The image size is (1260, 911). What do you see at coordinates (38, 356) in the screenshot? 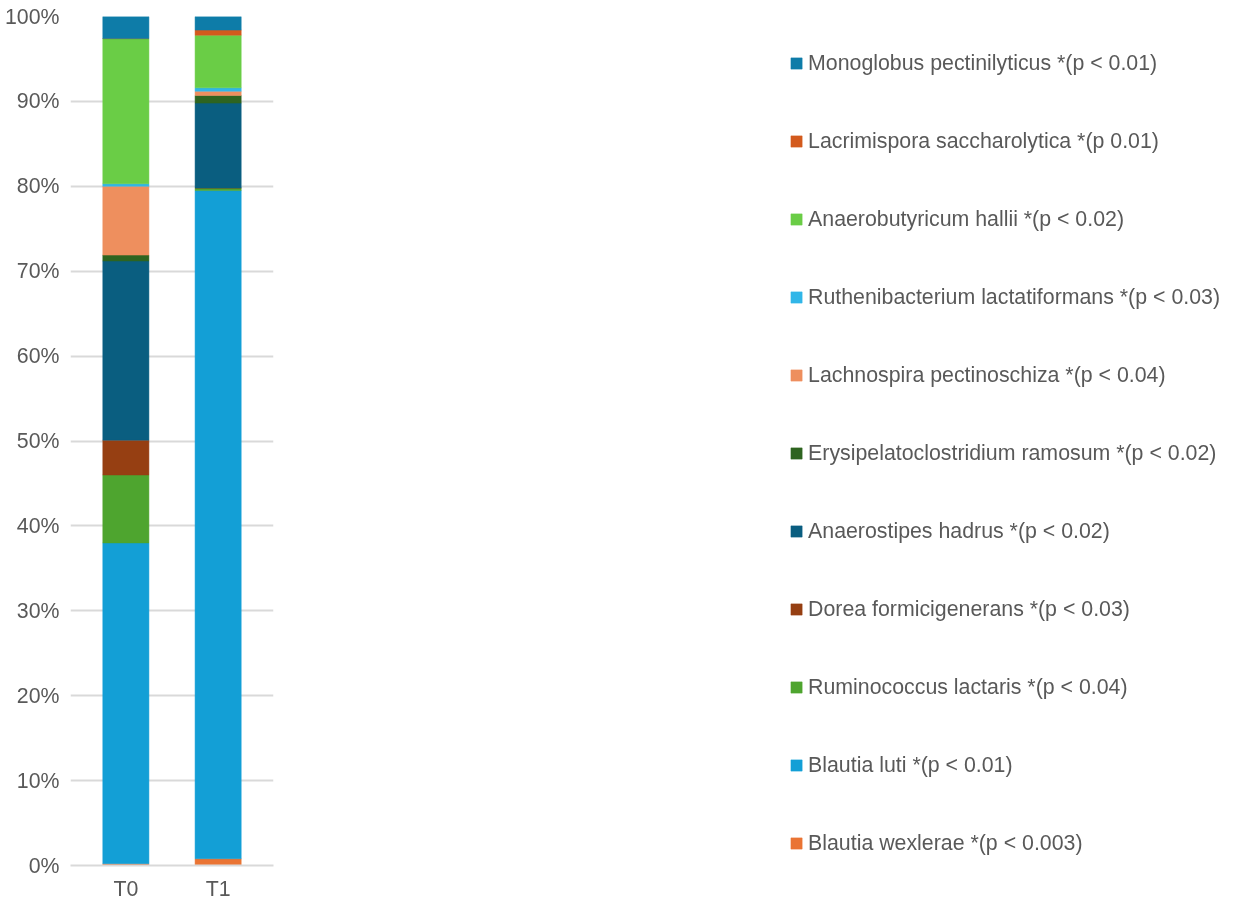
I see `y-tick-label: 60%` at bounding box center [38, 356].